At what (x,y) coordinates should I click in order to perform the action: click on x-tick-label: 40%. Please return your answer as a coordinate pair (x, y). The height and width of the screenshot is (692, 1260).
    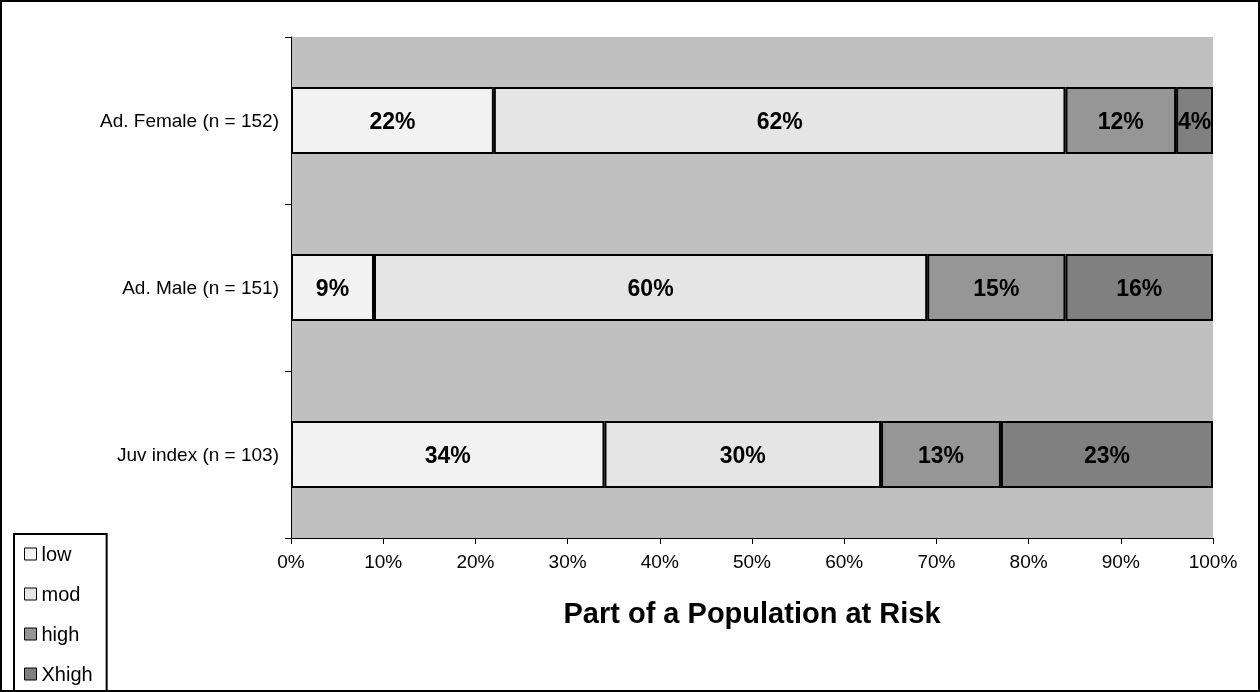
    Looking at the image, I should click on (659, 561).